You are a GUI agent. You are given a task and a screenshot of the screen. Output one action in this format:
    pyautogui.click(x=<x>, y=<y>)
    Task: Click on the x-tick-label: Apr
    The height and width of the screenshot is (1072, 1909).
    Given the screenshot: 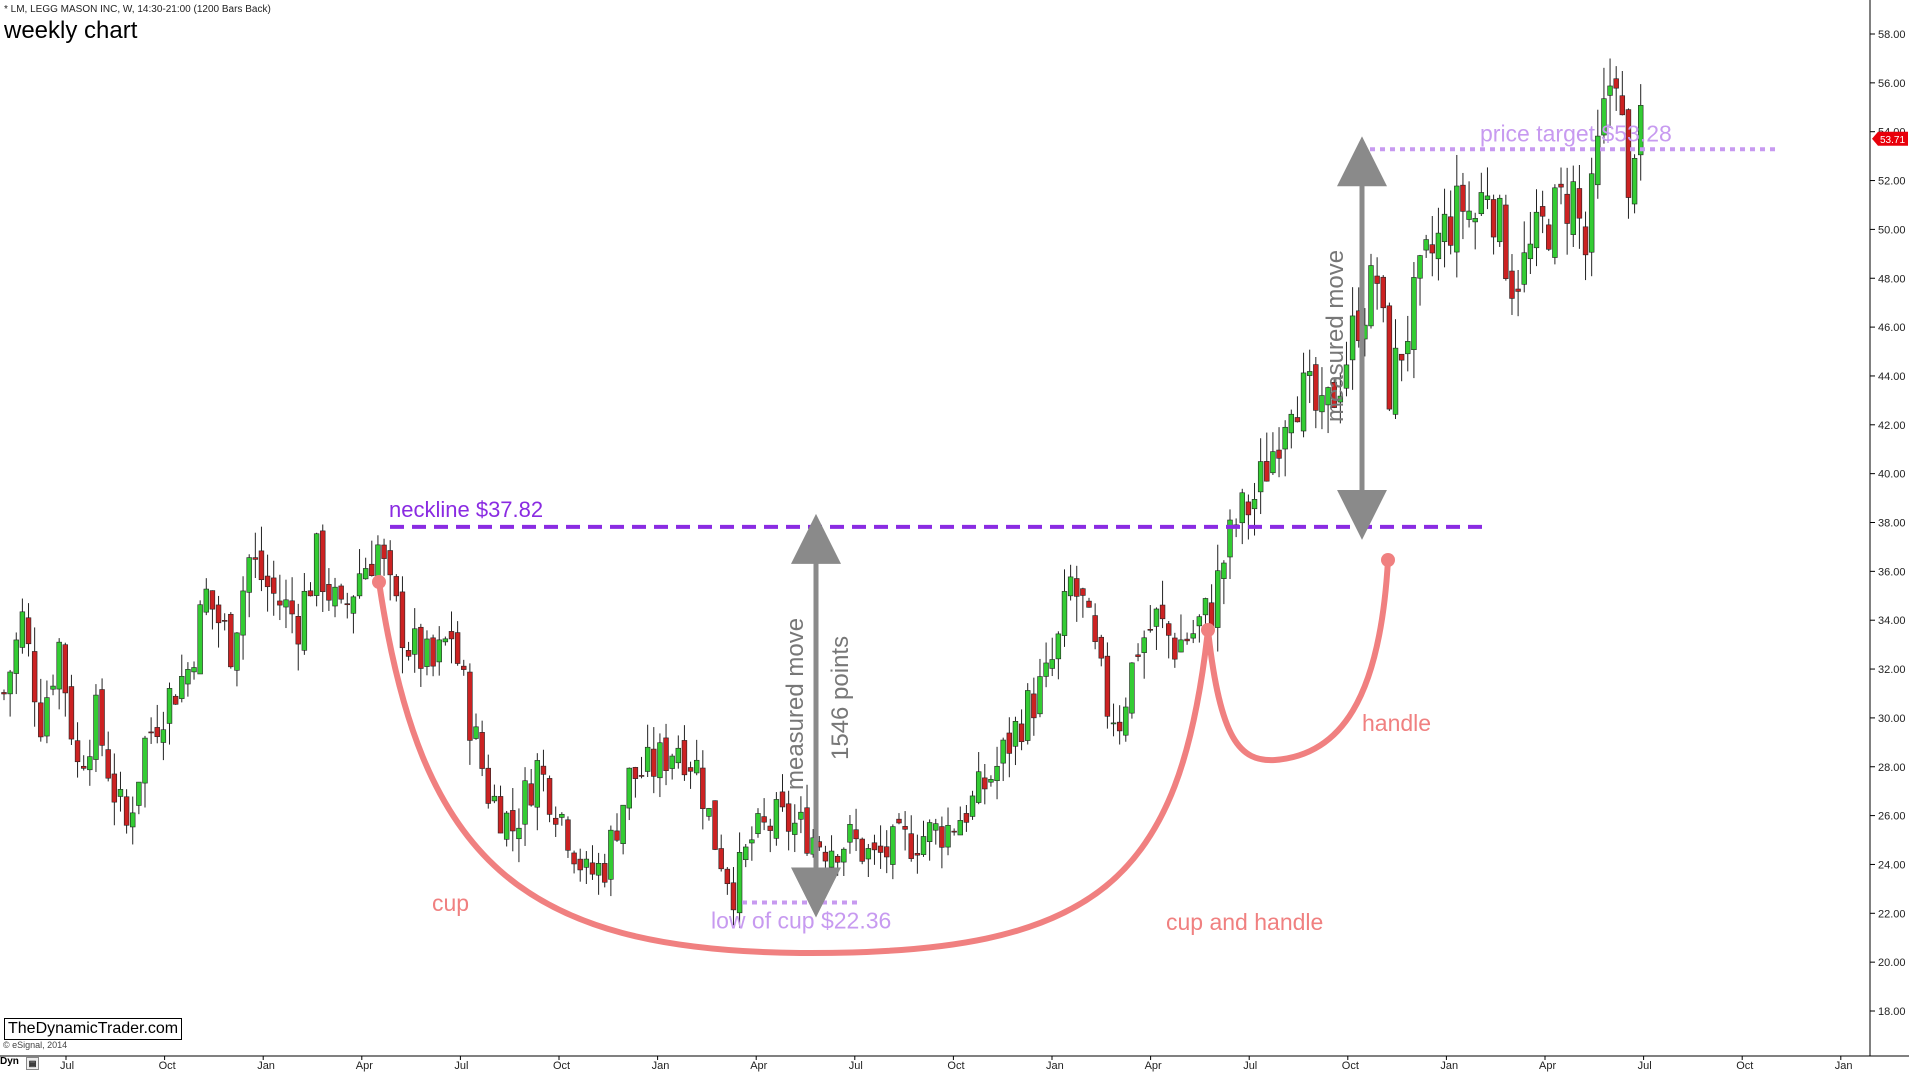 What is the action you would take?
    pyautogui.click(x=364, y=1066)
    